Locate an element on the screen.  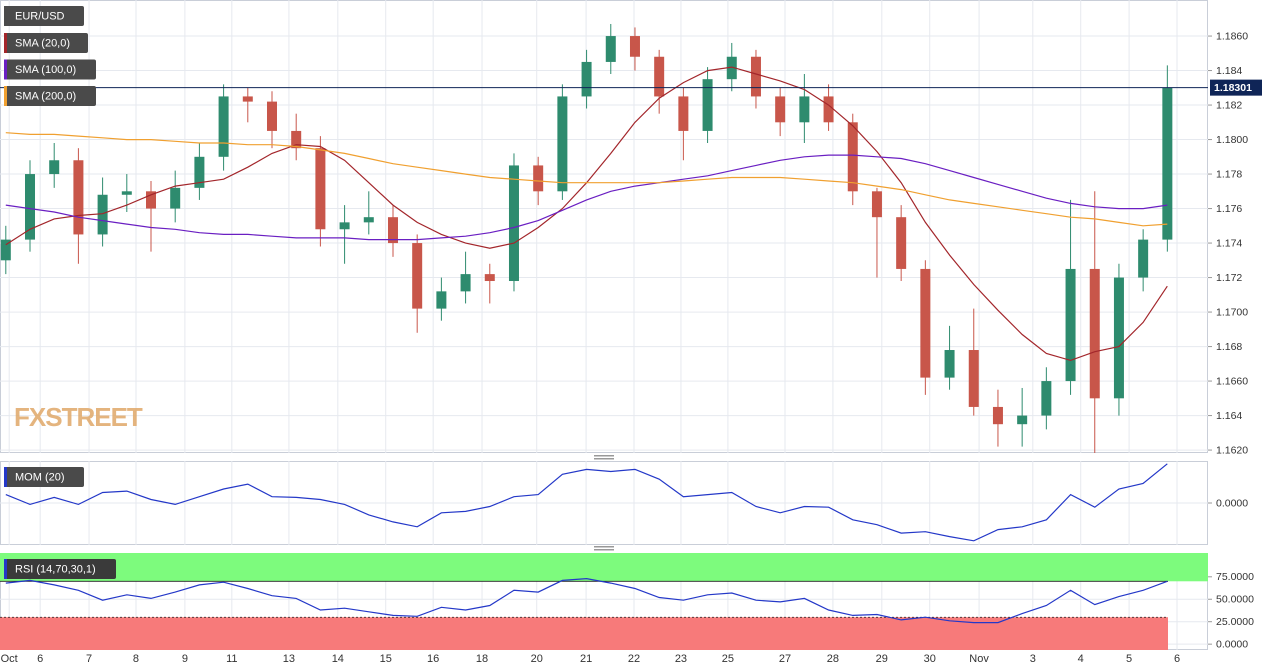
x-tick-label: 20 is located at coordinates (537, 659).